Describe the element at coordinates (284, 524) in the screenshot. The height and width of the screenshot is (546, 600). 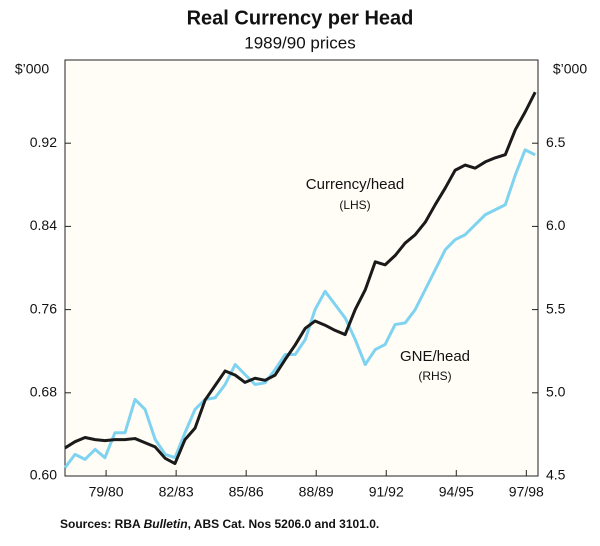
I see `source-part: , ABS Cat. Nos 5206.0 and 3101.0.` at that location.